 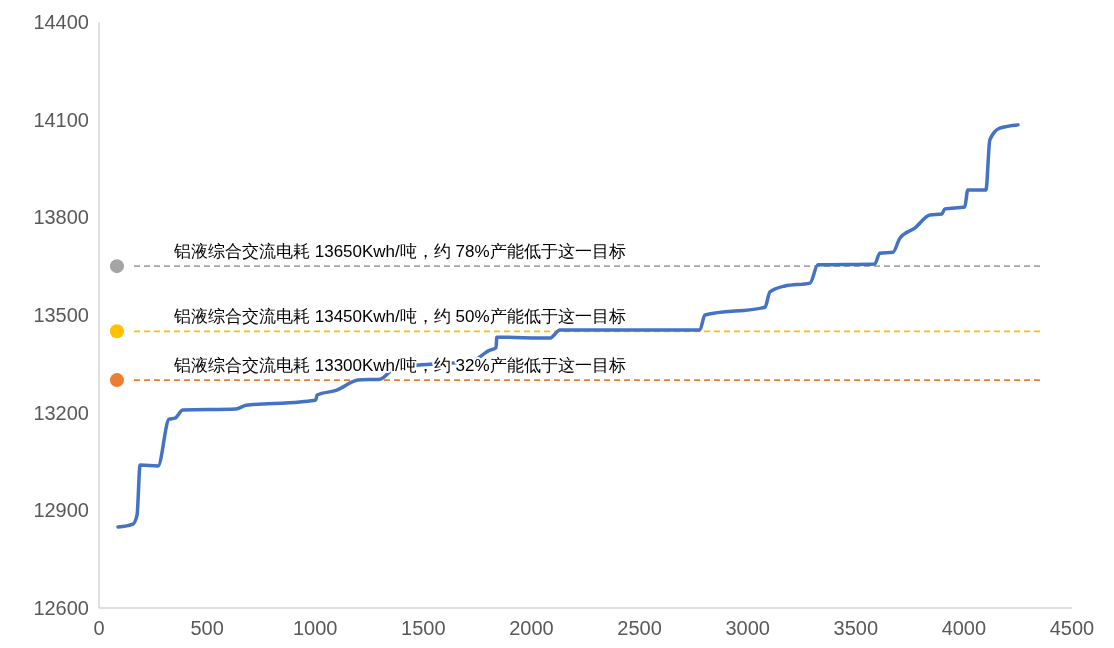 What do you see at coordinates (399, 317) in the screenshot?
I see `ref-line-label: 铝液综合交流电耗 13450Kwh/吨，约 50%产能低于这一目标` at bounding box center [399, 317].